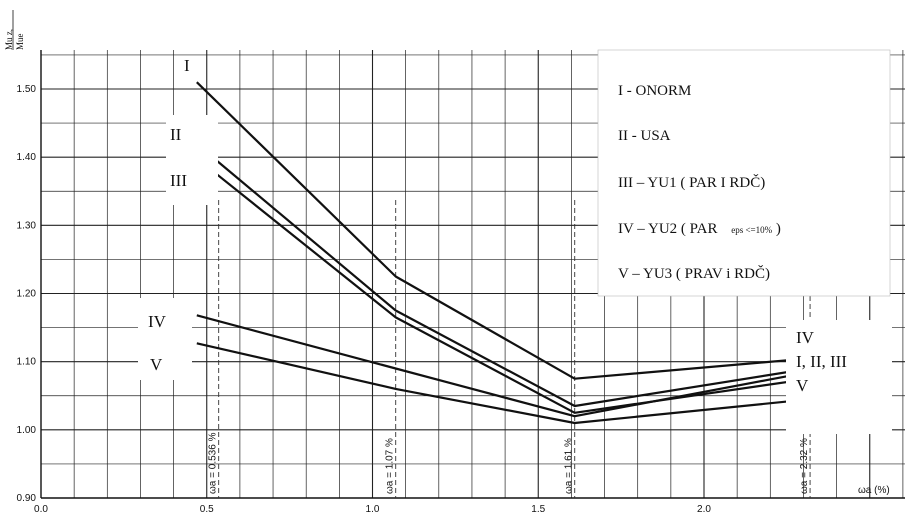  I want to click on series-label-right-v: V, so click(802, 385).